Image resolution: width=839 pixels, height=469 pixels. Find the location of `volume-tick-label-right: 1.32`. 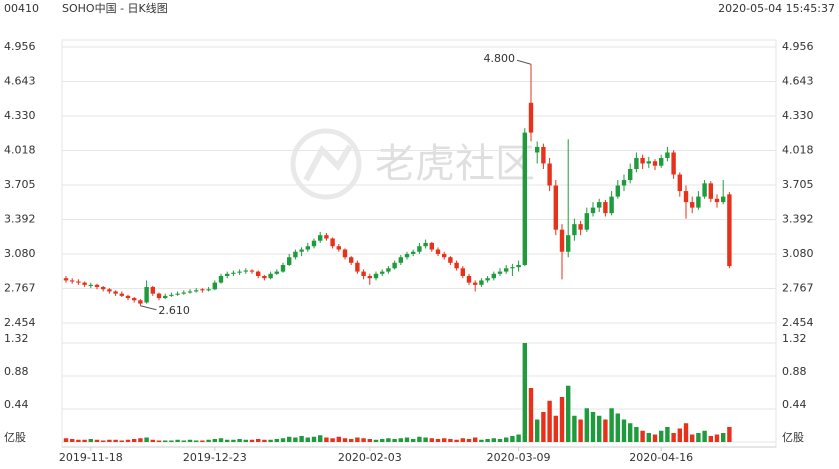

volume-tick-label-right: 1.32 is located at coordinates (794, 338).